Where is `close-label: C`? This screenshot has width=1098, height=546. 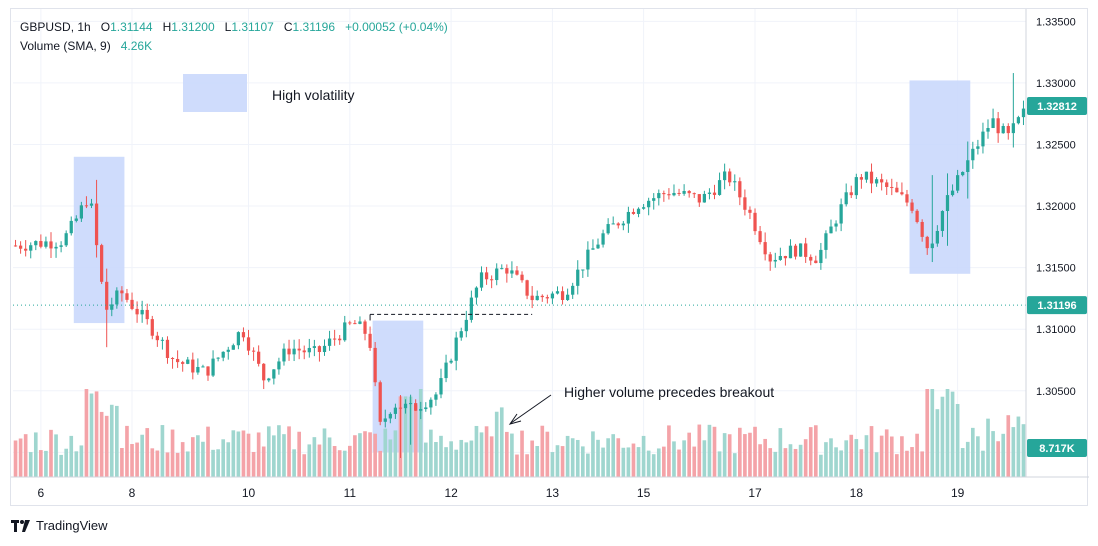
close-label: C is located at coordinates (288, 27).